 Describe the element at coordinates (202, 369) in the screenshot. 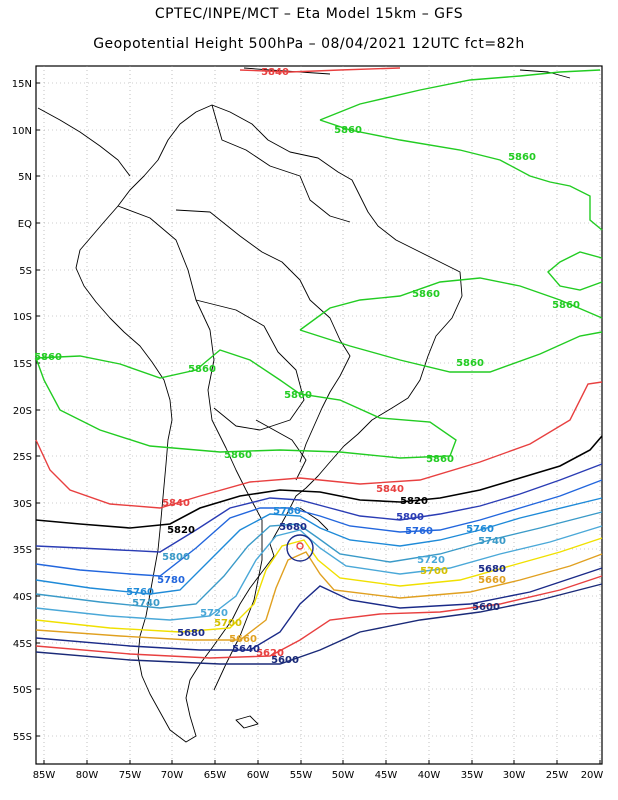

I see `label-5860-bolivia: 5860` at that location.